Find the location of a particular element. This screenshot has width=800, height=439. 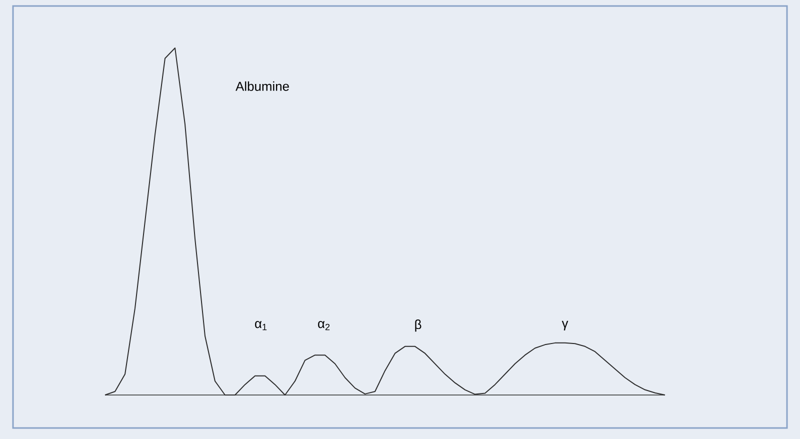

annotation: α$_{2}$ is located at coordinates (324, 325).